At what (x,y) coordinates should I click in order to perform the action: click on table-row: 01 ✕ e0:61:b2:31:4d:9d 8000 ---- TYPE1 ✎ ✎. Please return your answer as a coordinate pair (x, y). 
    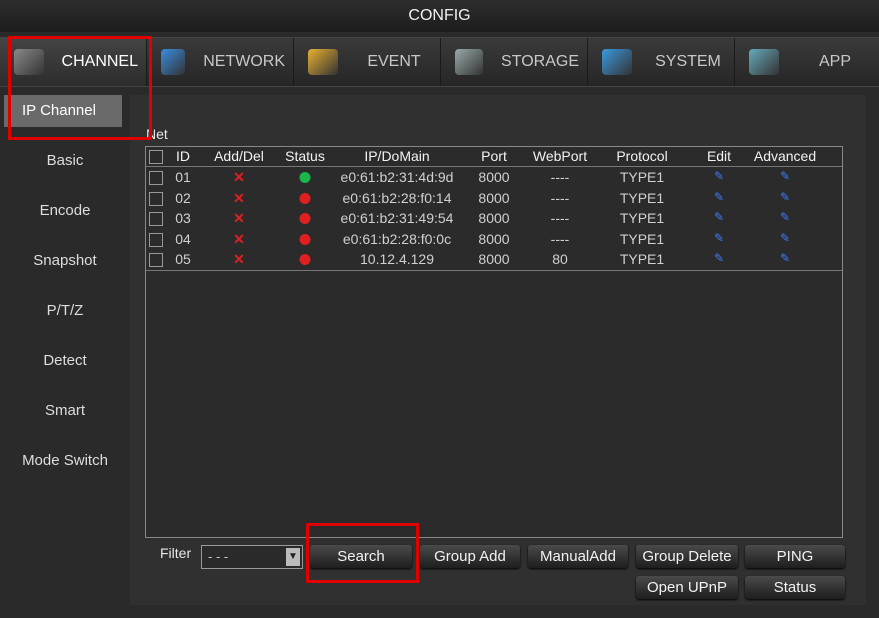
    Looking at the image, I should click on (494, 178).